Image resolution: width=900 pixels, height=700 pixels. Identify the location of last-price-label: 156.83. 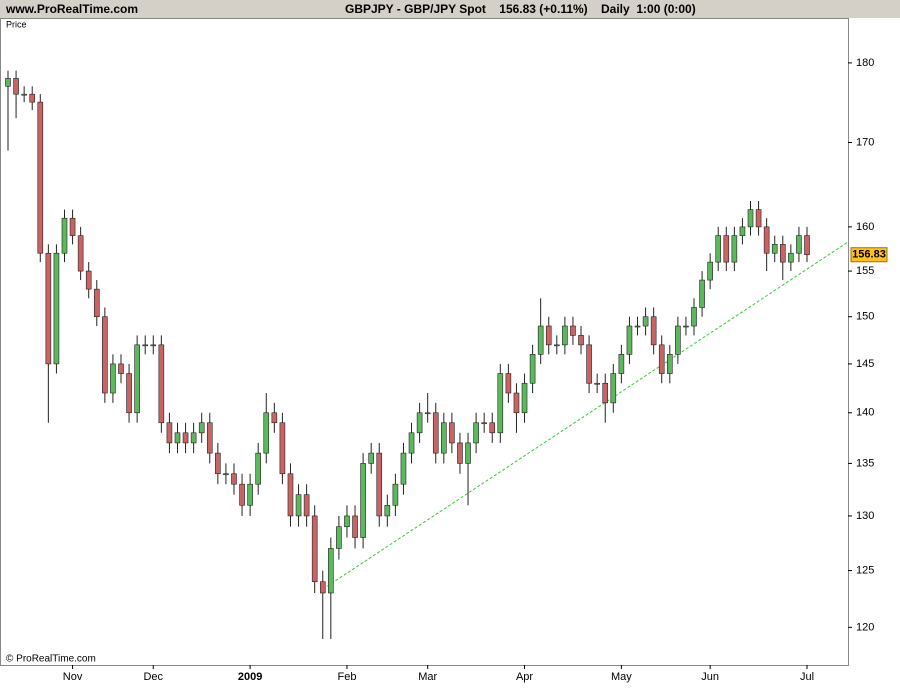
(869, 255).